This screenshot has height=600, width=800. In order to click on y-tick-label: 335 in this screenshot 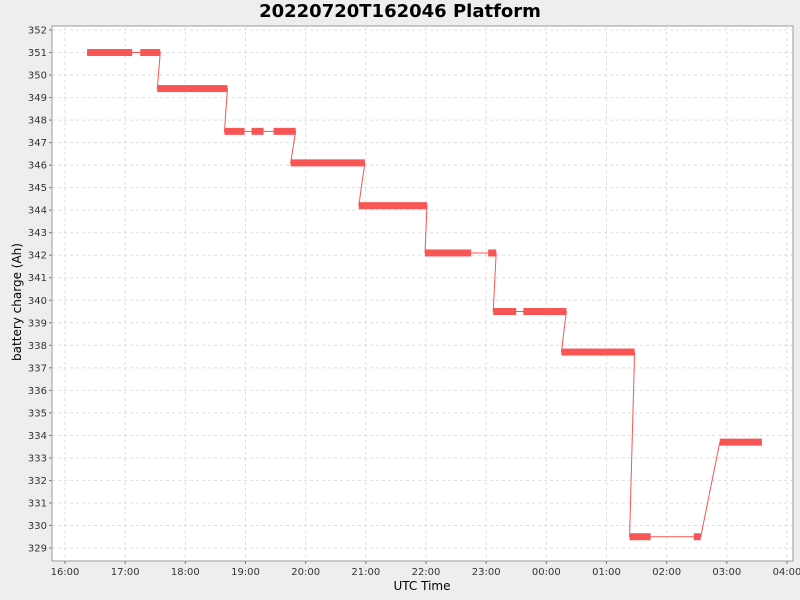, I will do `click(37, 413)`.